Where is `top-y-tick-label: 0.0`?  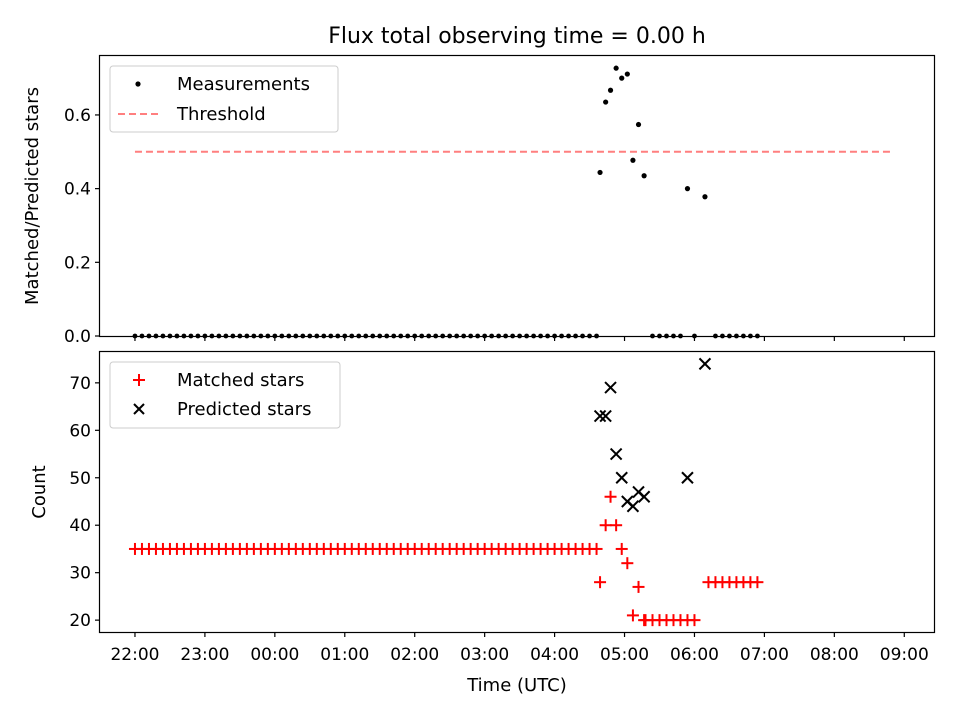
top-y-tick-label: 0.0 is located at coordinates (77, 337).